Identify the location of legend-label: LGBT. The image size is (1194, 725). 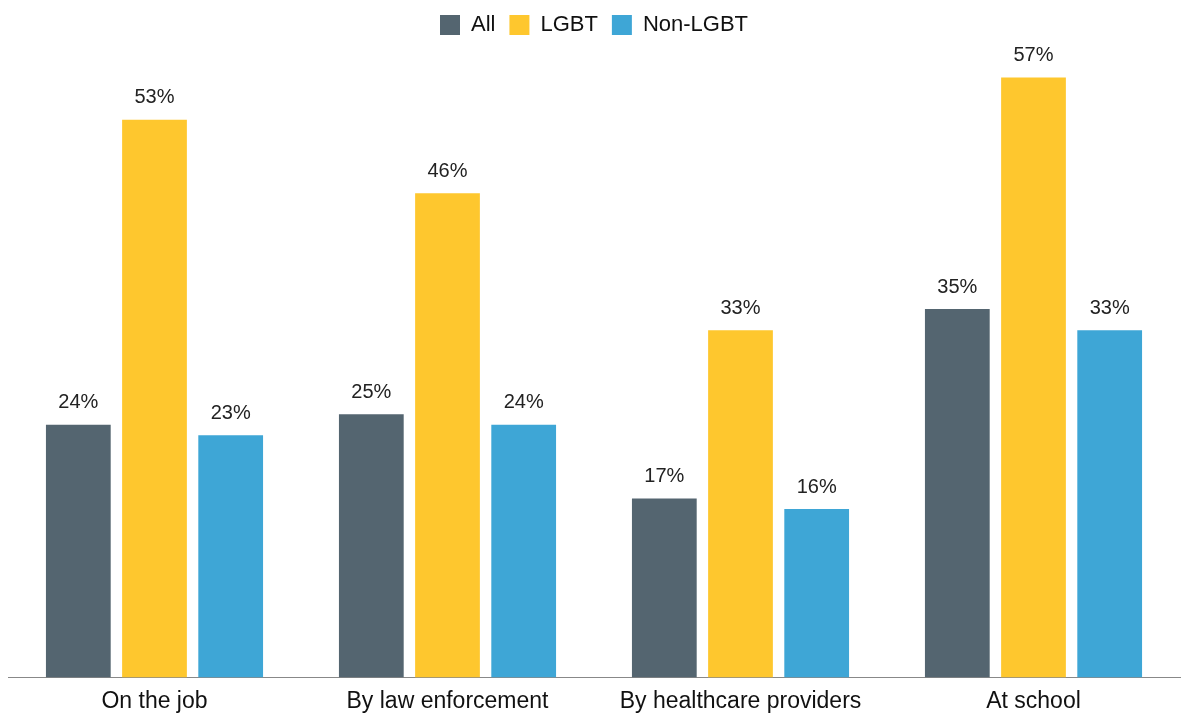
(569, 24).